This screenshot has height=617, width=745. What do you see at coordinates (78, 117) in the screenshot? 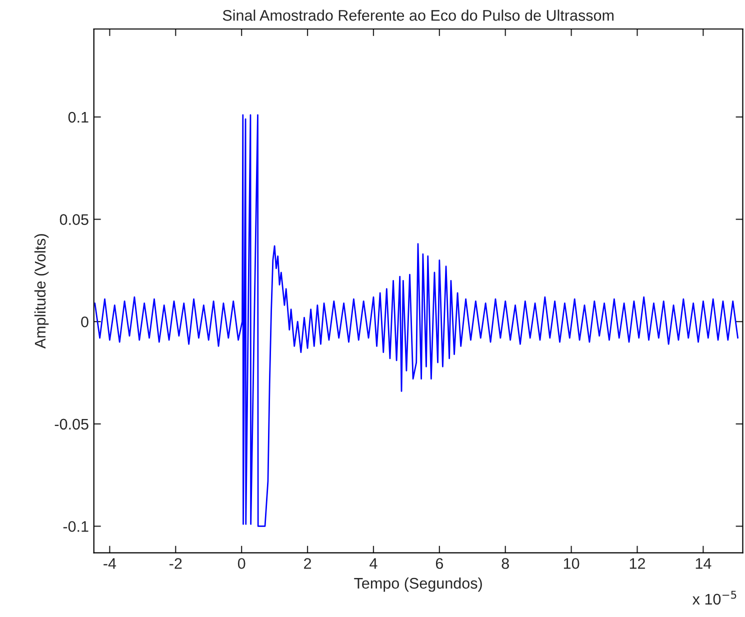
I see `y-tick-label: 0.1` at bounding box center [78, 117].